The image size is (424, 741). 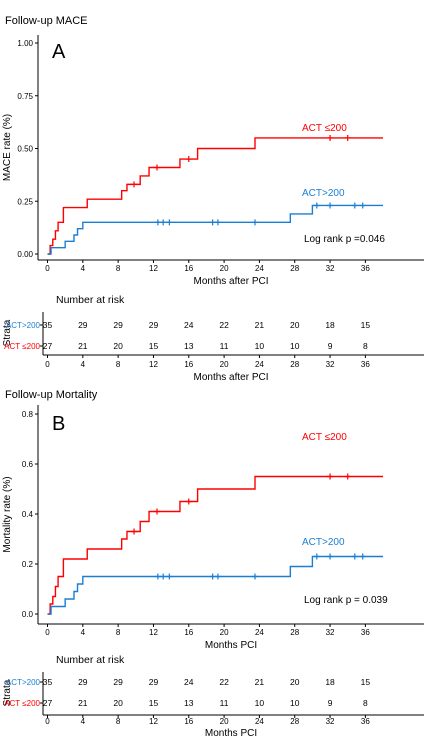 I want to click on x-tick-label: 0, so click(x=47, y=268).